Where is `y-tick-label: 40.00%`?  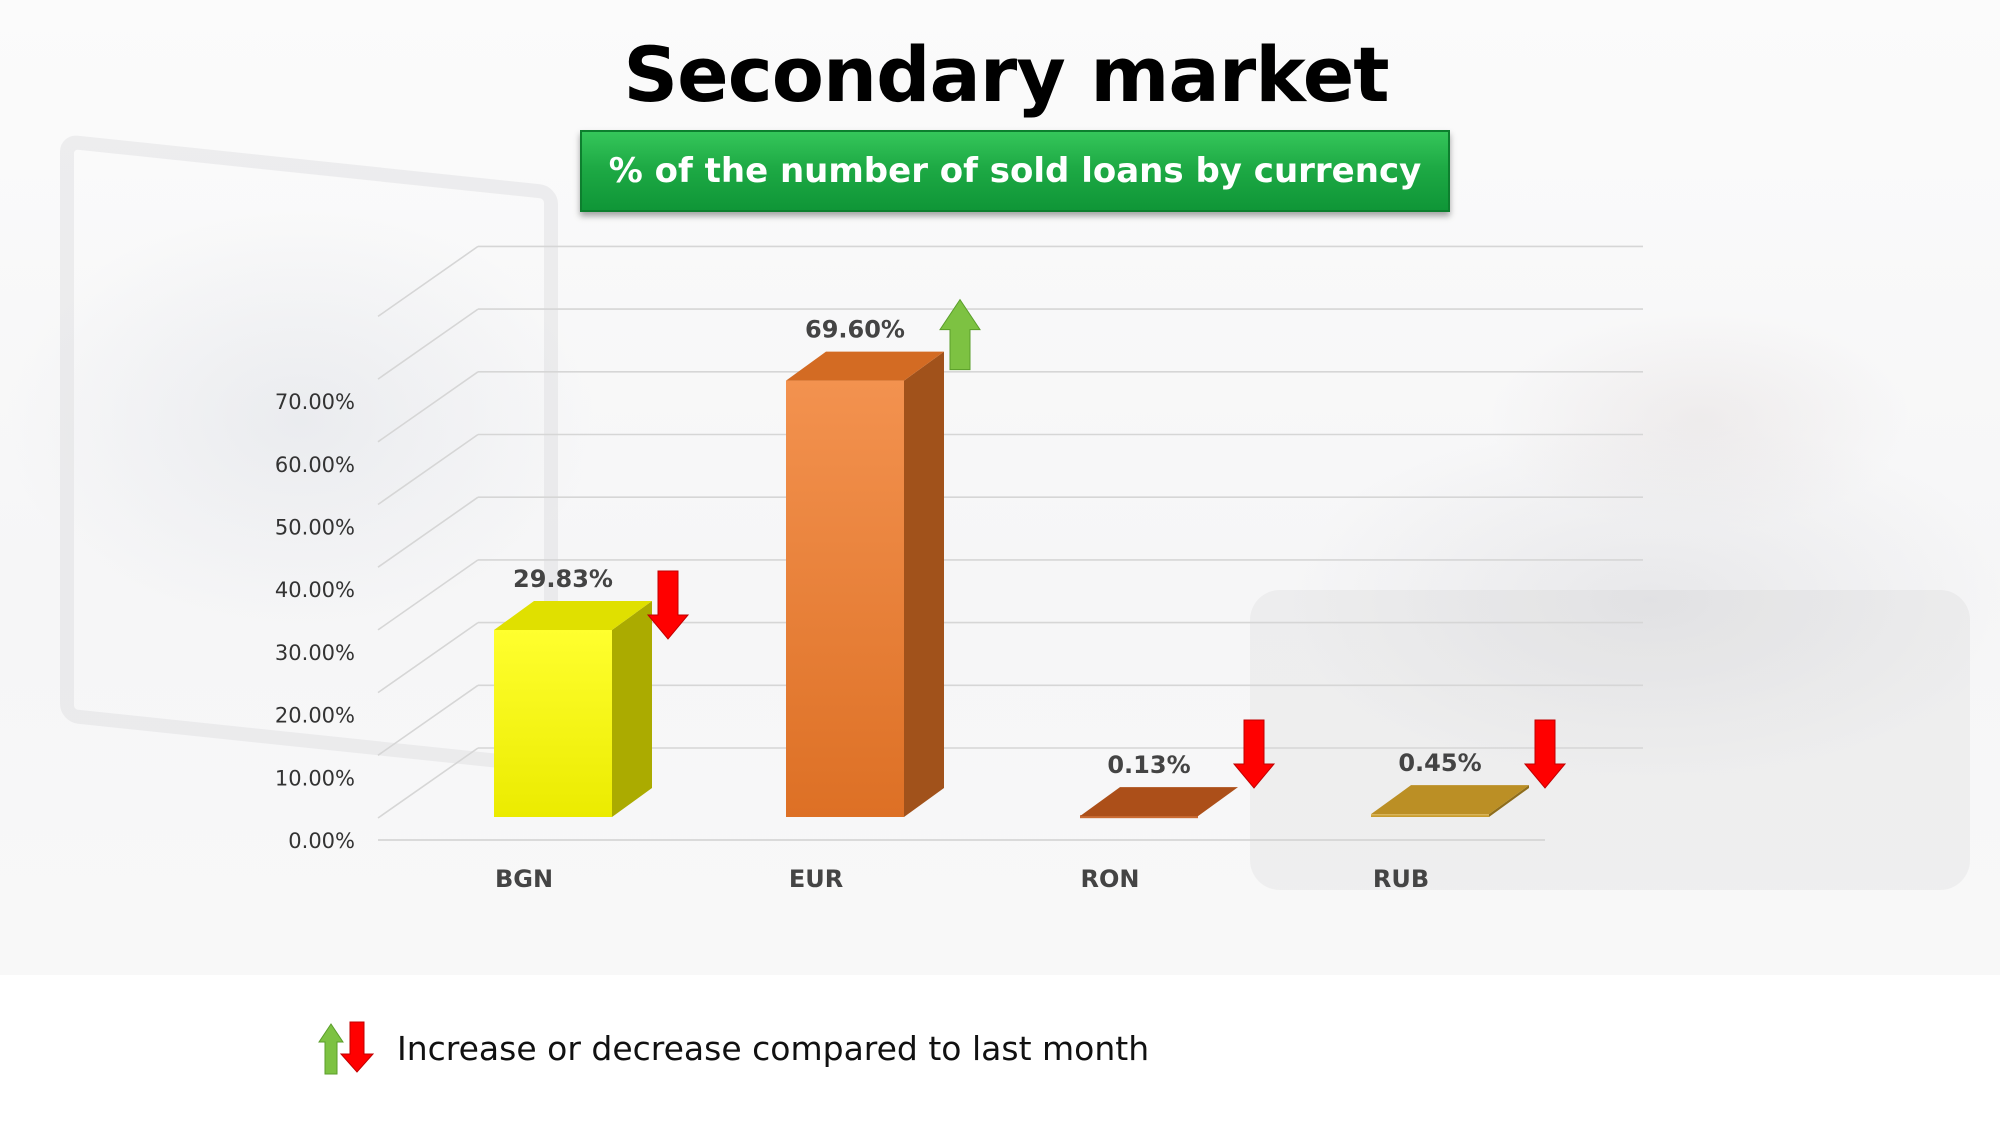
y-tick-label: 40.00% is located at coordinates (315, 590).